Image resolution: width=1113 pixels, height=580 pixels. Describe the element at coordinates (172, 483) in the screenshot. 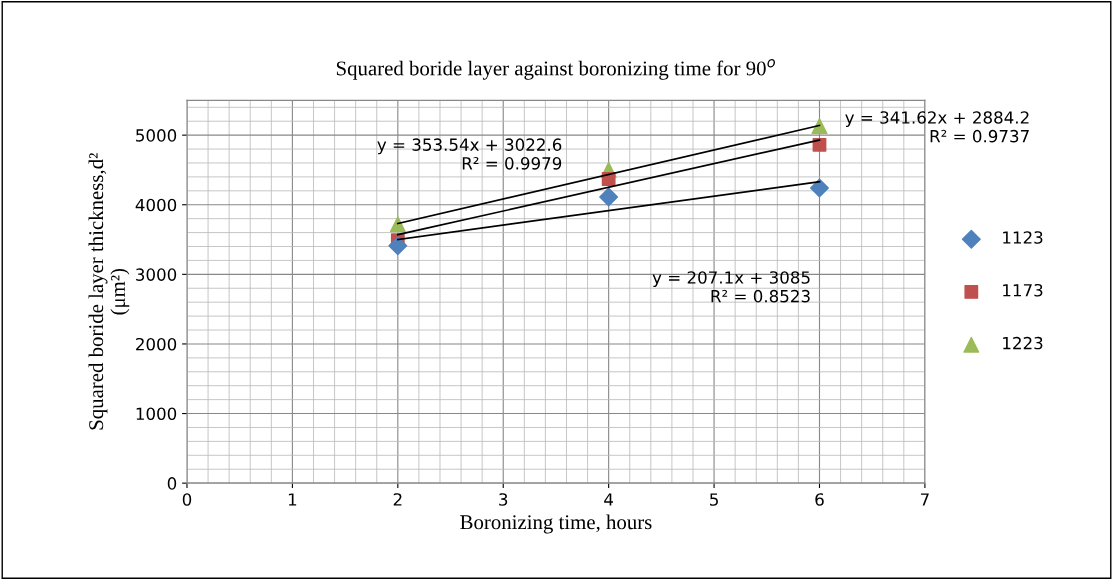

I see `y-tick-label: 0` at that location.